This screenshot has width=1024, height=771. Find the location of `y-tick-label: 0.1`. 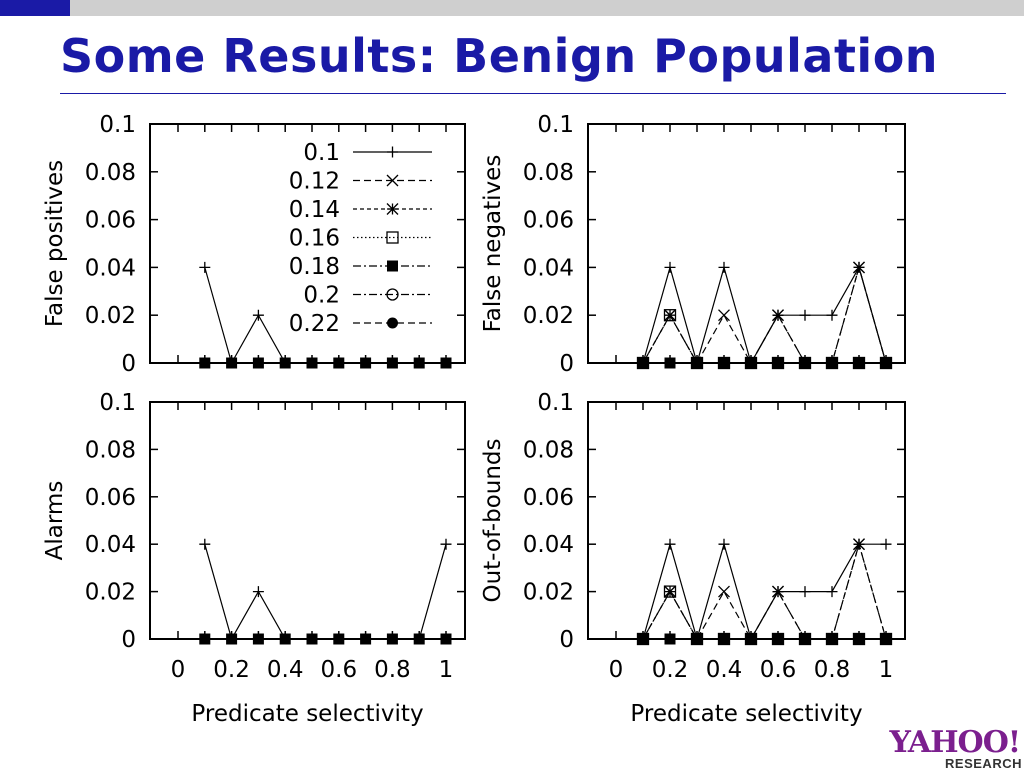

y-tick-label: 0.1 is located at coordinates (555, 125).